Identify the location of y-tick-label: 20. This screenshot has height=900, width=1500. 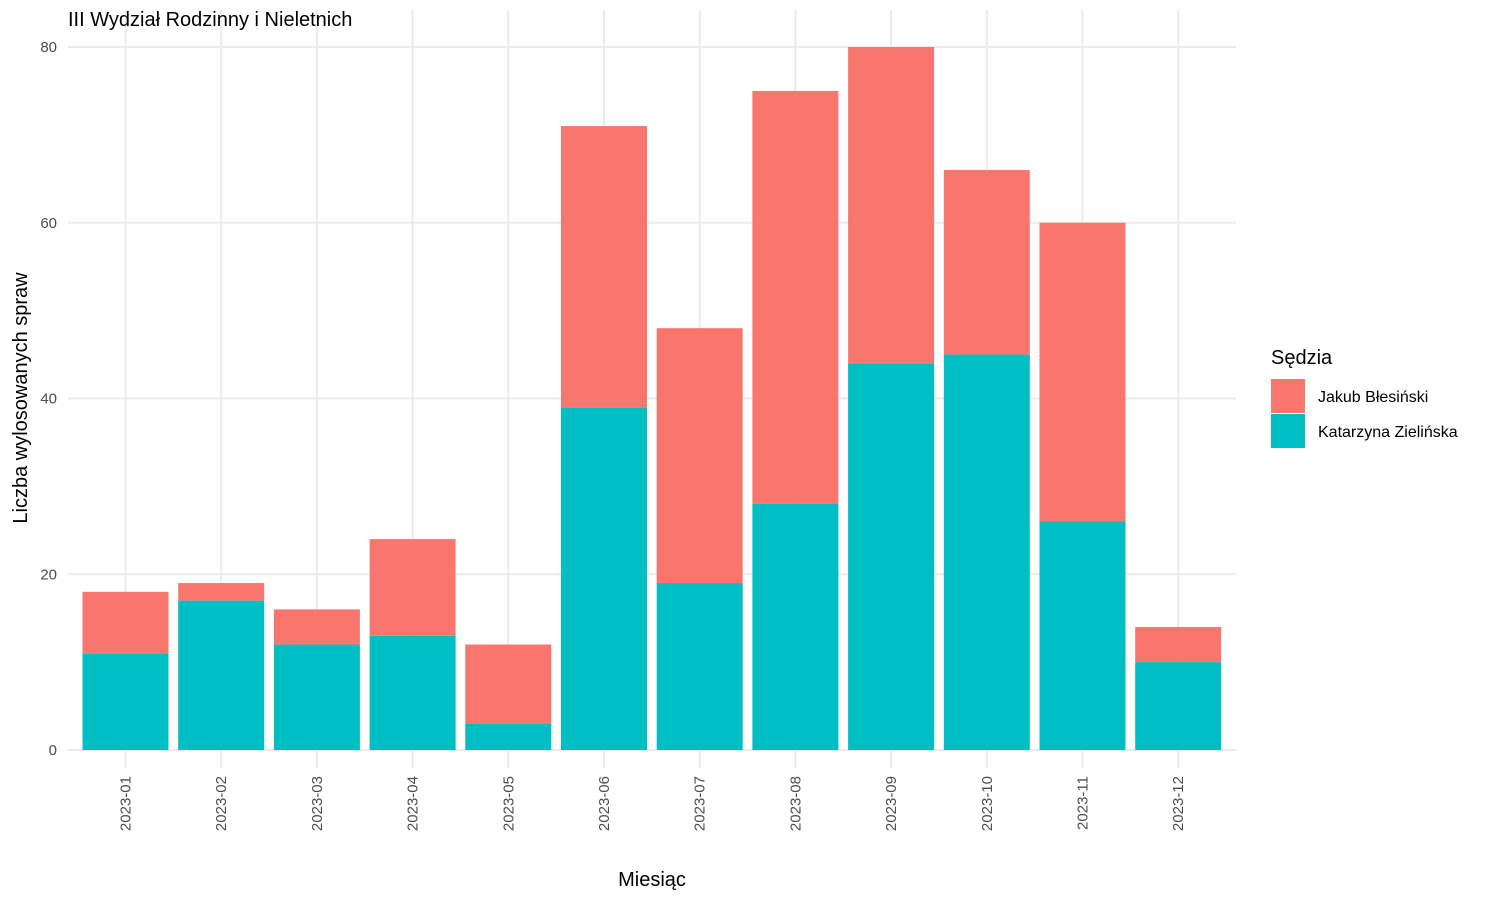
(48, 574).